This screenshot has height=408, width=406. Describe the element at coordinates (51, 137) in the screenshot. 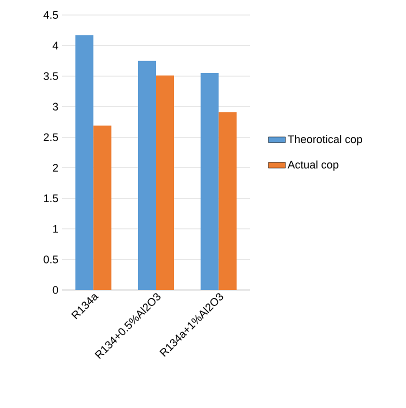

I see `y-tick-label: 2.5` at that location.